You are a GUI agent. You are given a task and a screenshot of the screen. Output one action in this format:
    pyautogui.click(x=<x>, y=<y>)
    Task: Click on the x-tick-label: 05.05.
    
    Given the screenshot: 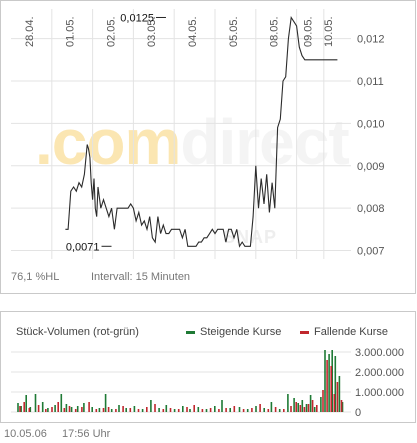 What is the action you would take?
    pyautogui.click(x=234, y=31)
    